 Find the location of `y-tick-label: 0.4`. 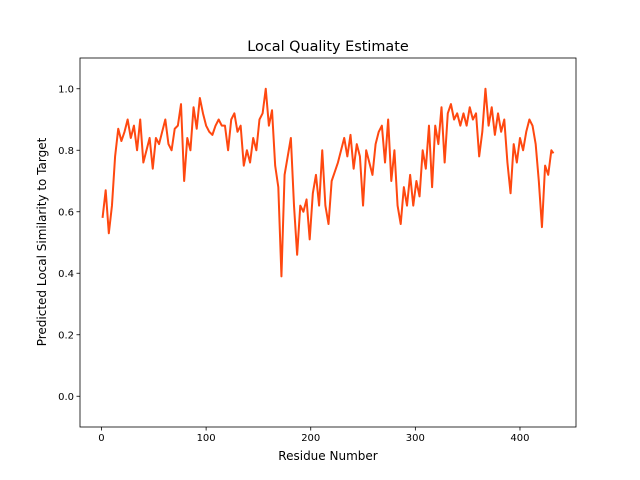

y-tick-label: 0.4 is located at coordinates (66, 274).